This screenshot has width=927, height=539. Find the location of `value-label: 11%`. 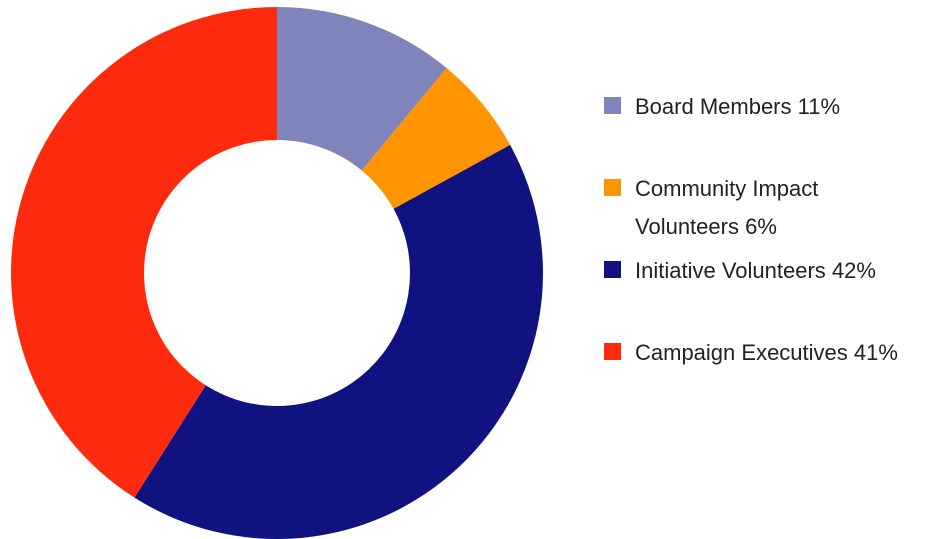

value-label: 11% is located at coordinates (819, 106).